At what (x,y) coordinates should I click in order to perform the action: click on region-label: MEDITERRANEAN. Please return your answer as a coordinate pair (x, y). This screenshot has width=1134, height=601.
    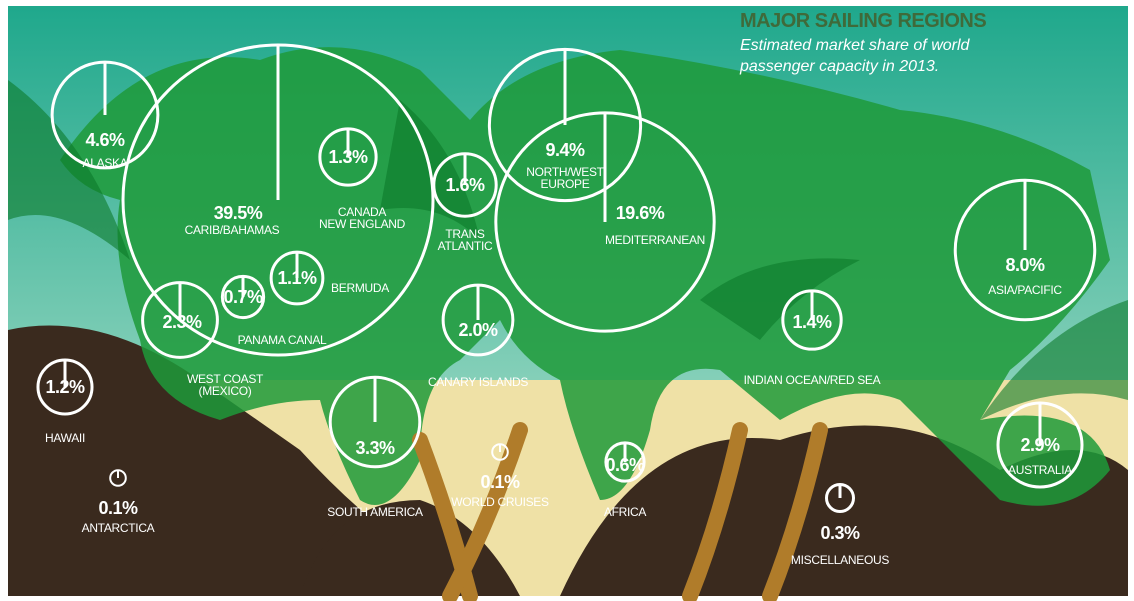
    Looking at the image, I should click on (655, 240).